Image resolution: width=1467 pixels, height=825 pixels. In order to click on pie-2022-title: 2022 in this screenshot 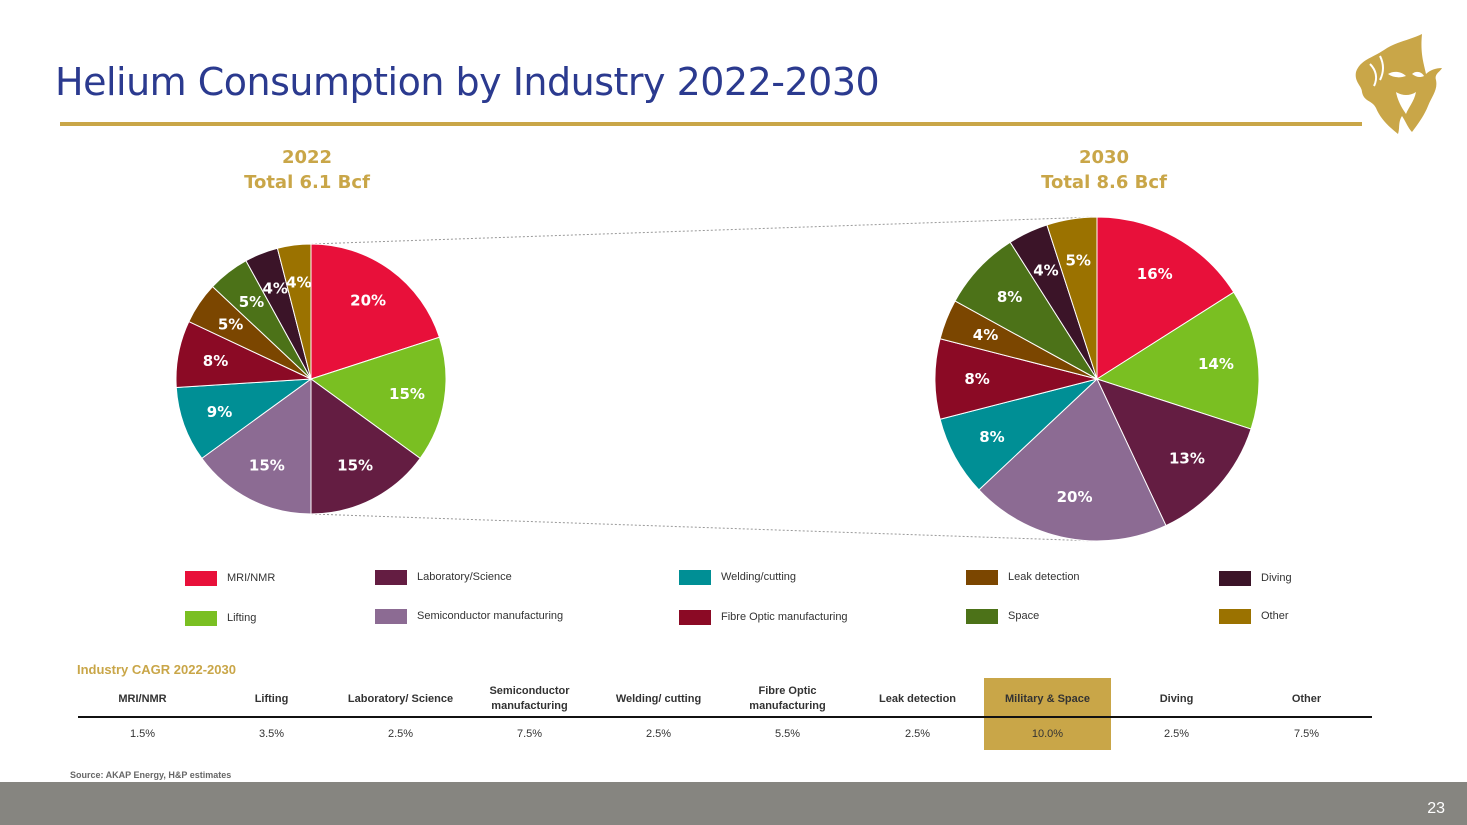, I will do `click(307, 157)`.